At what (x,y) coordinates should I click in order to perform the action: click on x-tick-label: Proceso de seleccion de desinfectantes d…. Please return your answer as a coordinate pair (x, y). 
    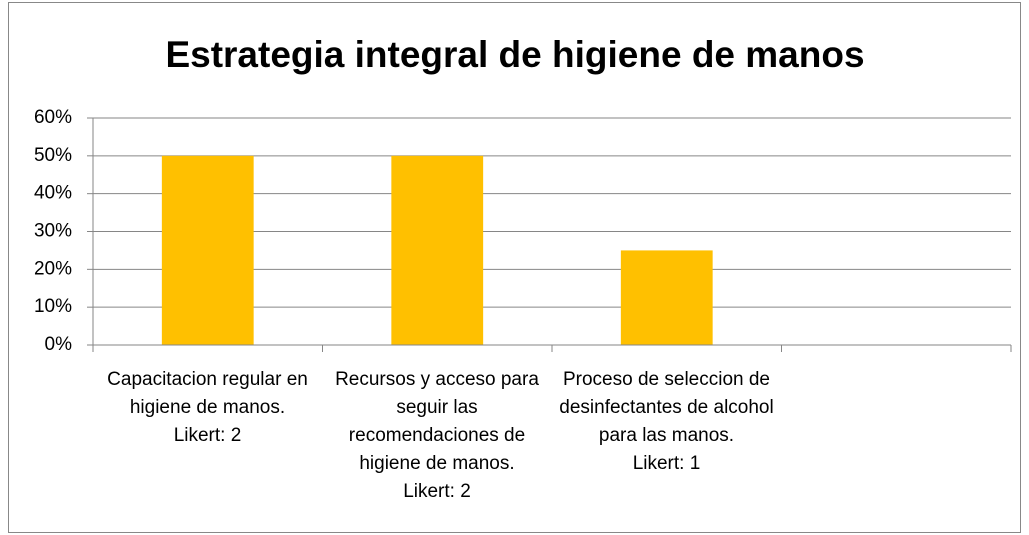
    Looking at the image, I should click on (666, 421).